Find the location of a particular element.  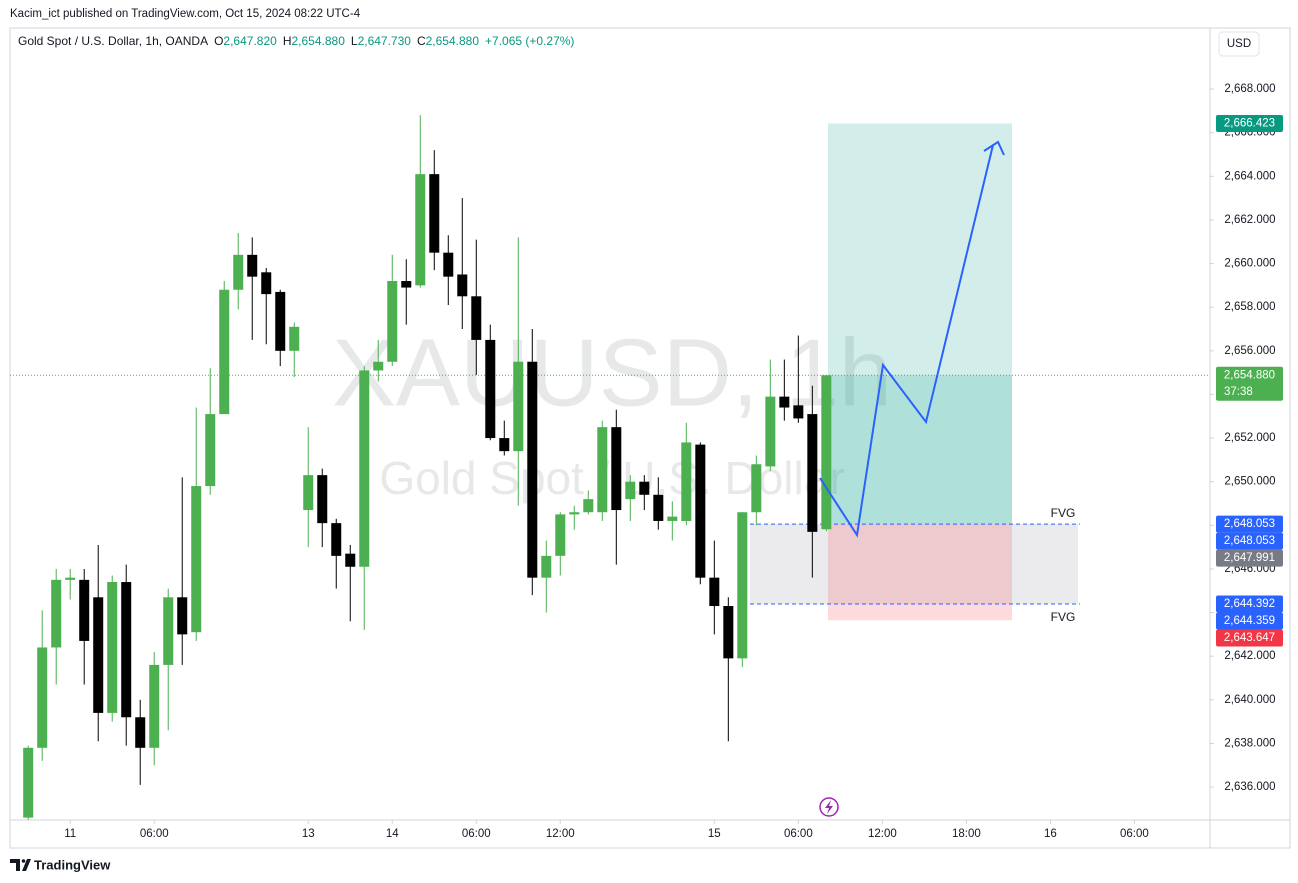

ohlc-key: C is located at coordinates (421, 41).